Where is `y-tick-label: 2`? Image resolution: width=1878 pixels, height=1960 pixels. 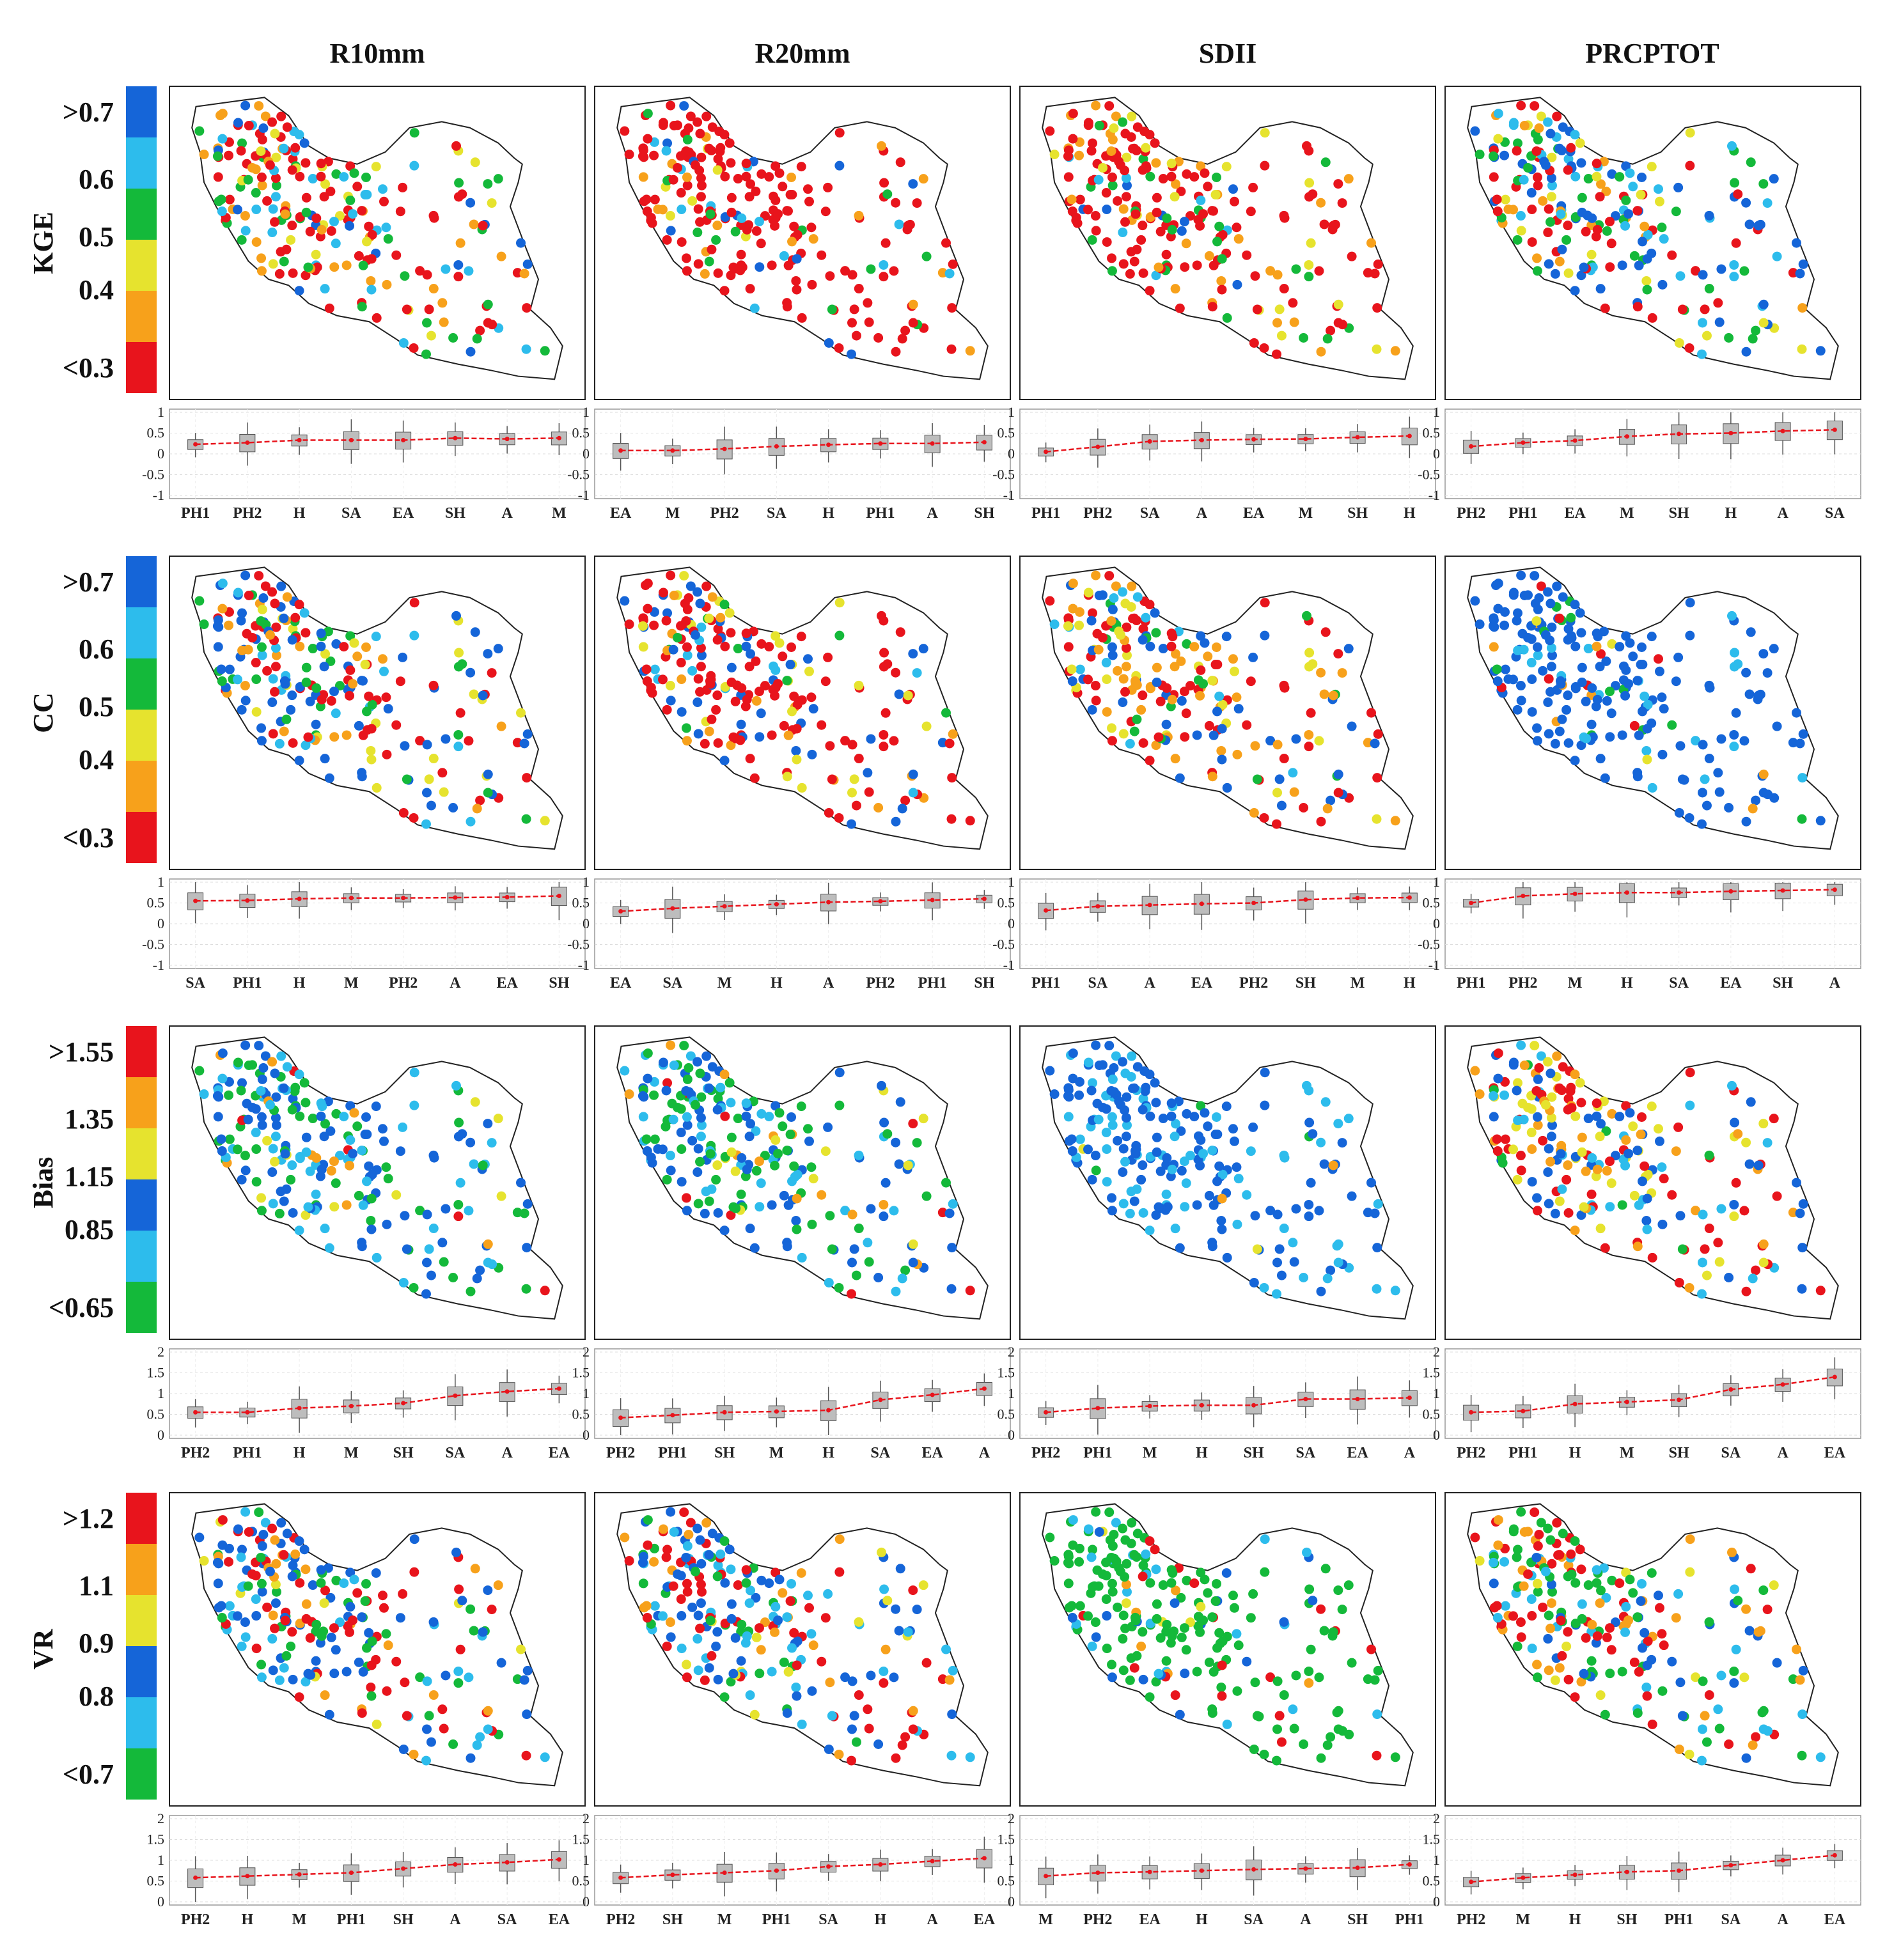
y-tick-label: 2 is located at coordinates (586, 1352).